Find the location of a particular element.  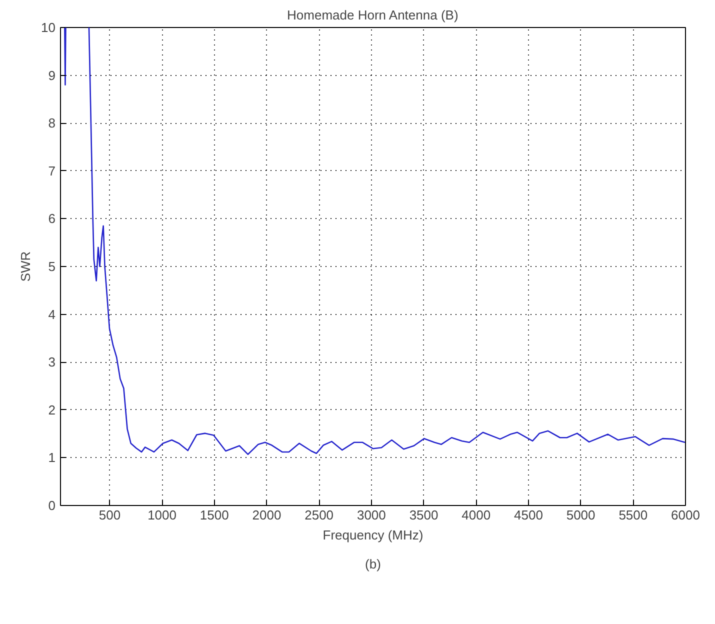

x-tick-label: 4000 is located at coordinates (476, 515).